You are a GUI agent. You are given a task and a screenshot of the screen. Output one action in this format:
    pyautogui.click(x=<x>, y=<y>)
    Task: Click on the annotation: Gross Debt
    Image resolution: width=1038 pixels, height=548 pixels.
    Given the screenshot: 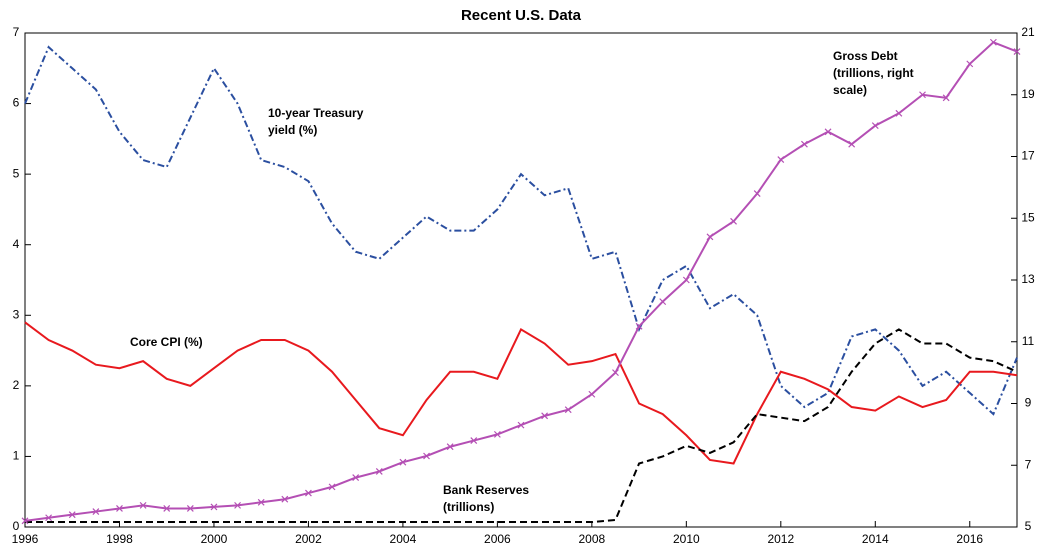 What is the action you would take?
    pyautogui.click(x=865, y=56)
    